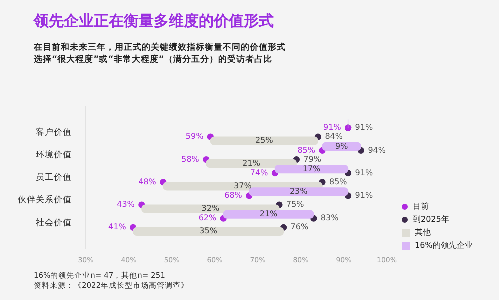 This screenshot has height=300, width=499. Describe the element at coordinates (54, 132) in the screenshot. I see `y-tick-label: 客户价值` at that location.